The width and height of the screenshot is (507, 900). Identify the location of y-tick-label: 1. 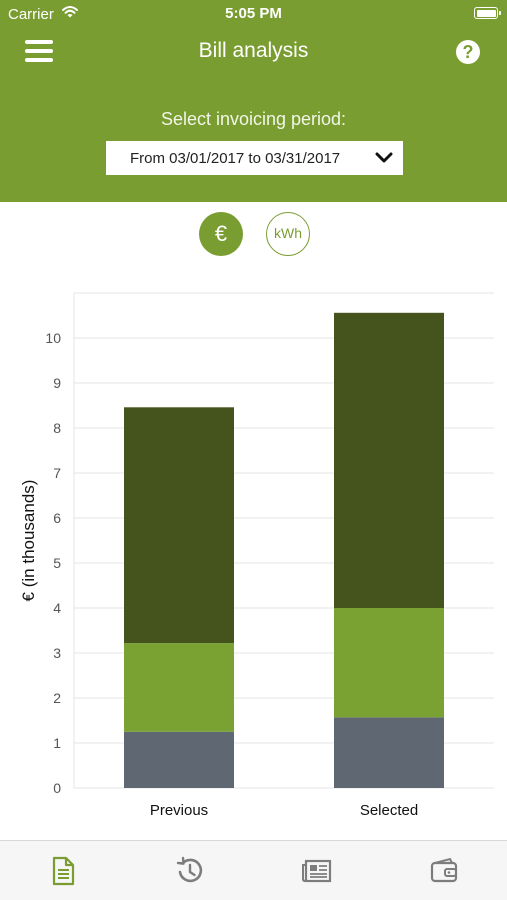
(57, 743).